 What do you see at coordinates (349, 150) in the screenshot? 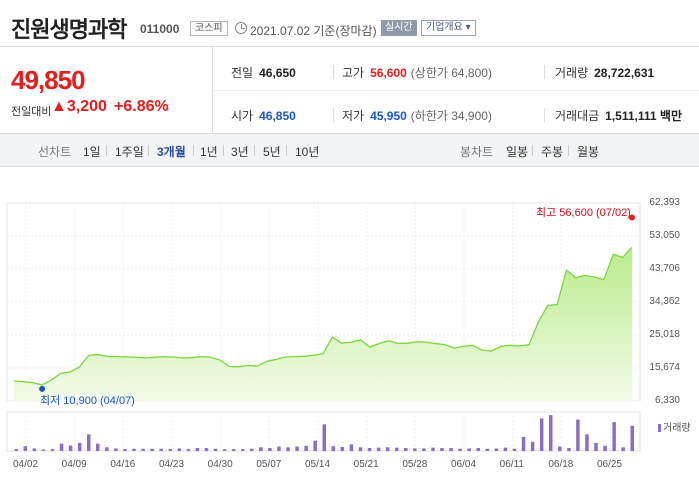
I see `chart-period-tabs: 선차트 1일 1주일 3개월 1년 3년 5년 10년 봉차트 일봉 주봉 월봉` at bounding box center [349, 150].